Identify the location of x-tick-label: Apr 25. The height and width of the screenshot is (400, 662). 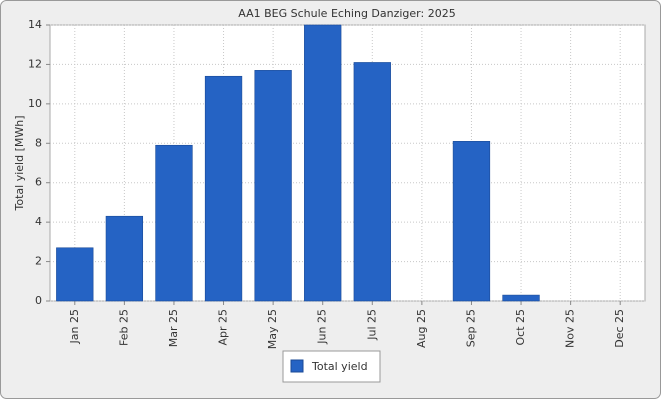
(223, 327).